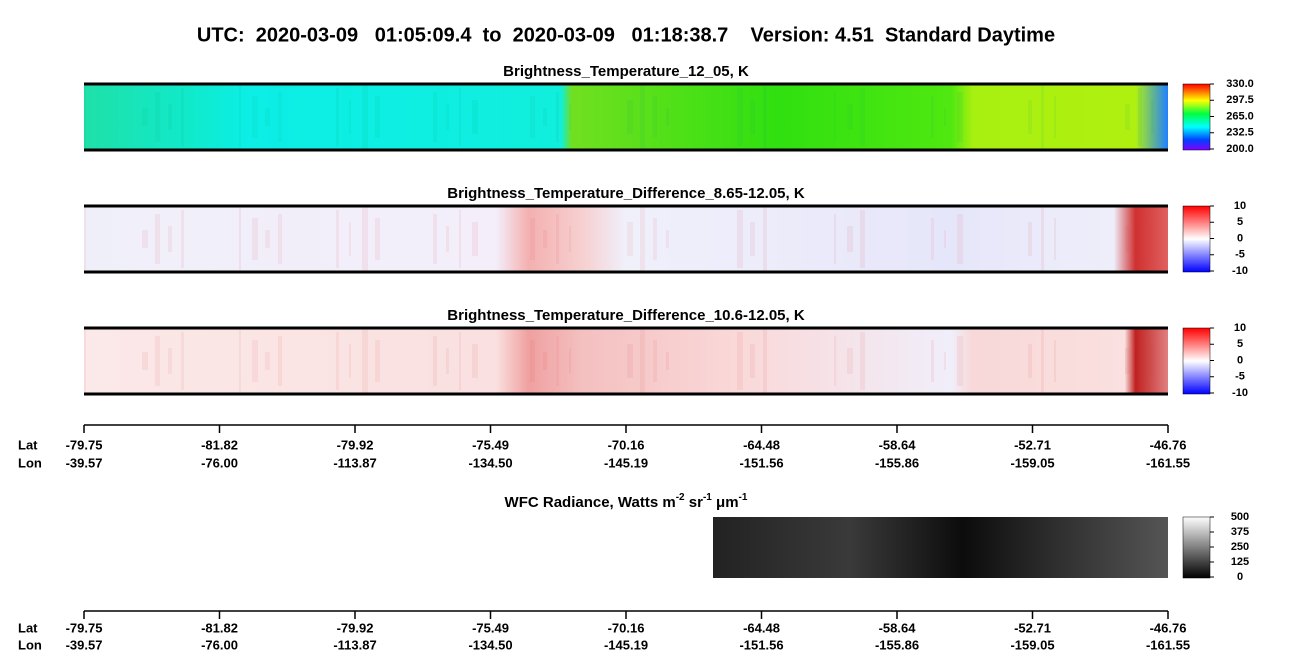 This screenshot has height=667, width=1300. I want to click on colorbar-label: 330.0, so click(1240, 84).